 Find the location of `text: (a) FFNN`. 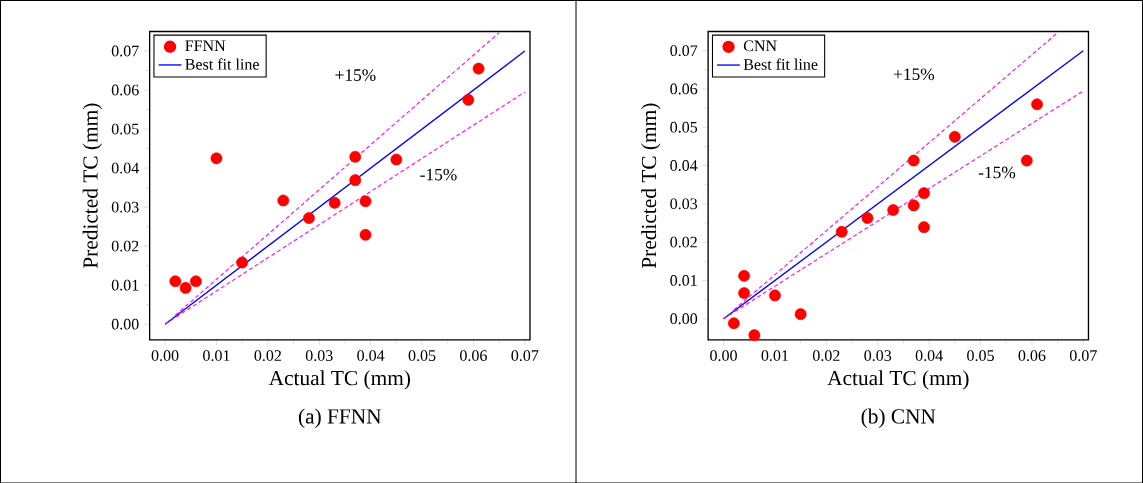

text: (a) FFNN is located at coordinates (340, 418).